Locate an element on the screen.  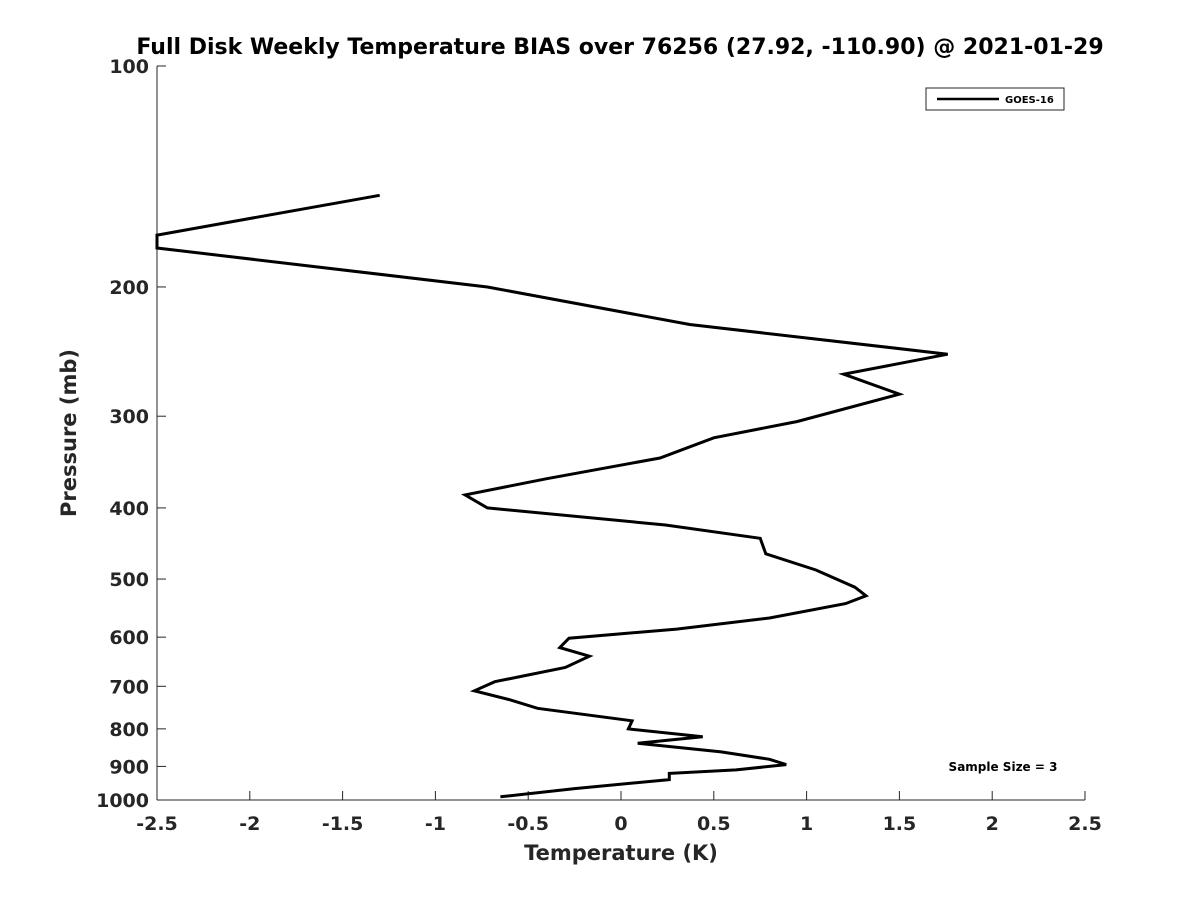
x-tick-label: 0.5 is located at coordinates (714, 824).